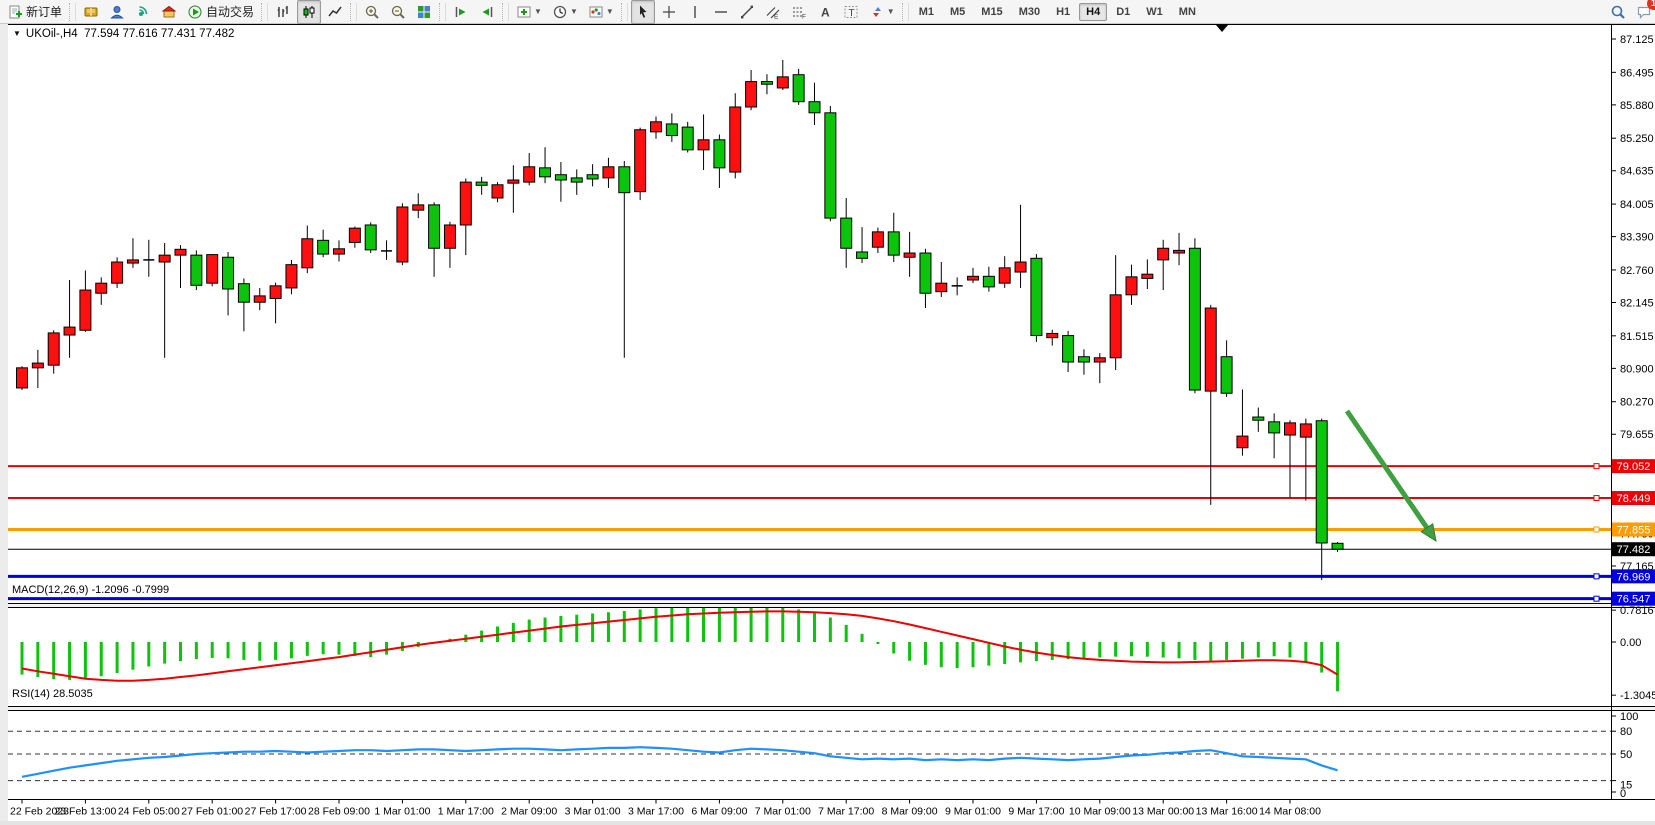 The image size is (1655, 825). I want to click on time-axis-label: 27 Feb 01:00, so click(212, 812).